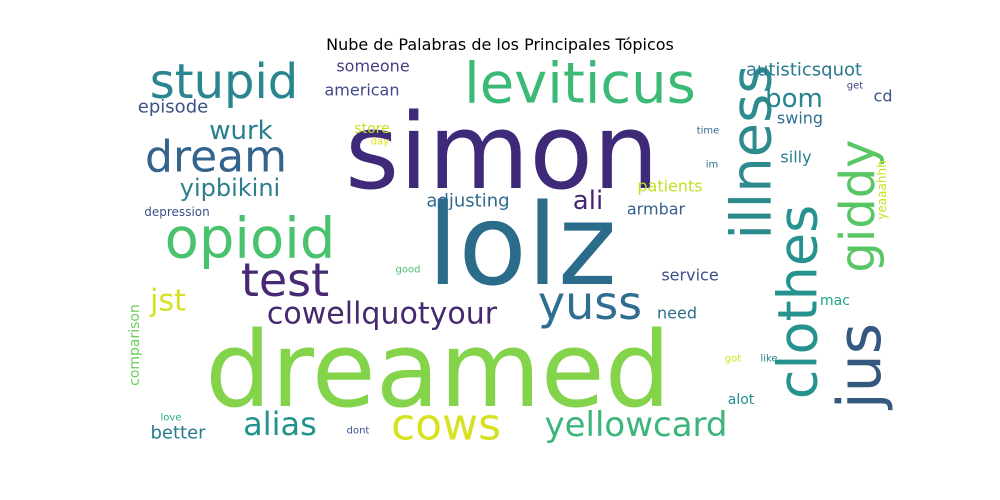 The width and height of the screenshot is (1000, 500). What do you see at coordinates (362, 90) in the screenshot?
I see `word-american: american` at bounding box center [362, 90].